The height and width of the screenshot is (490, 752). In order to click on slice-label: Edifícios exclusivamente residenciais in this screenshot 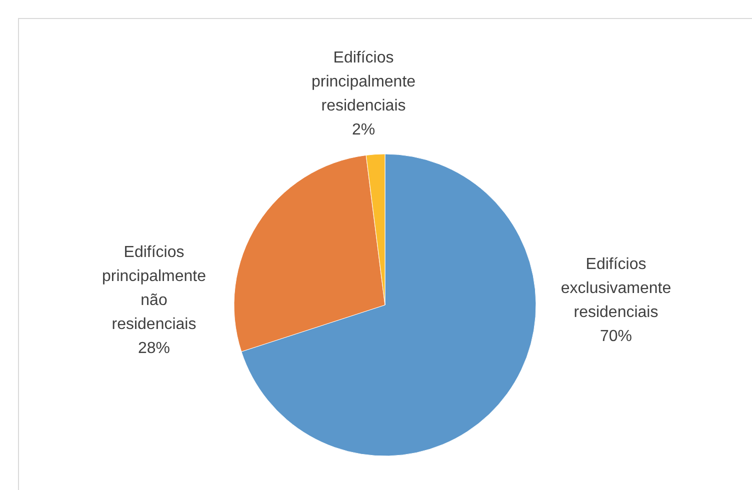, I will do `click(616, 288)`.